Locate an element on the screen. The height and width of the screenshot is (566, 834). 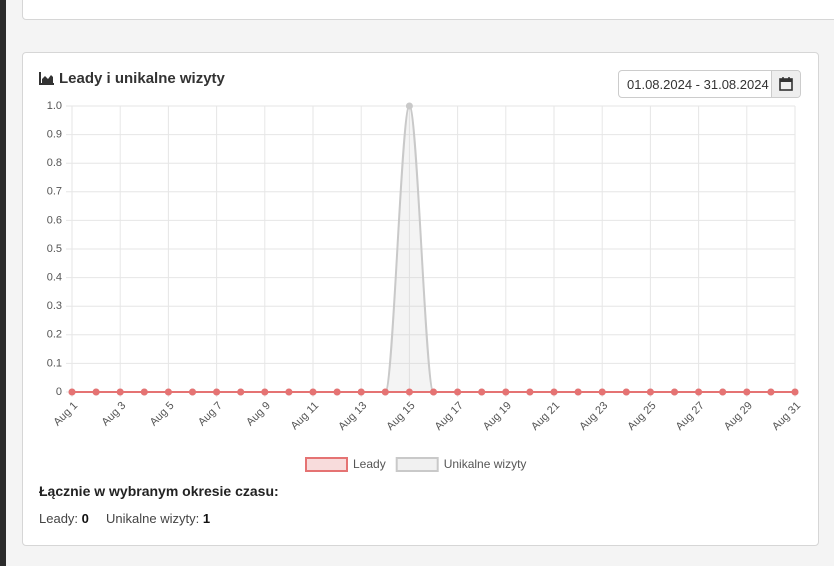
x-tick-label: Aug 1 is located at coordinates (65, 414).